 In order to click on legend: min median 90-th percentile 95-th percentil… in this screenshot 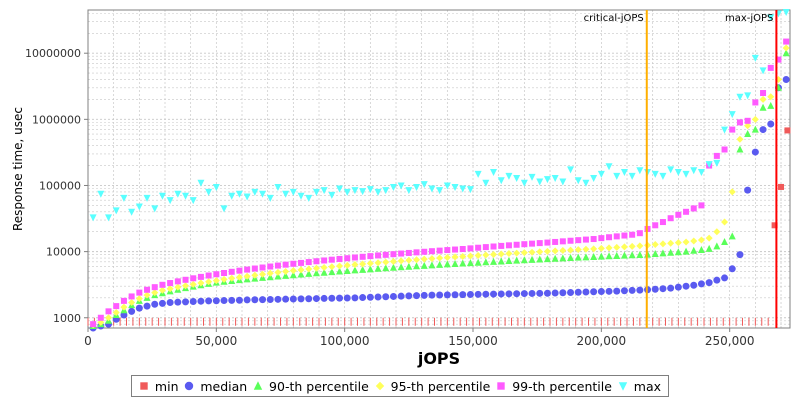, I will do `click(400, 386)`.